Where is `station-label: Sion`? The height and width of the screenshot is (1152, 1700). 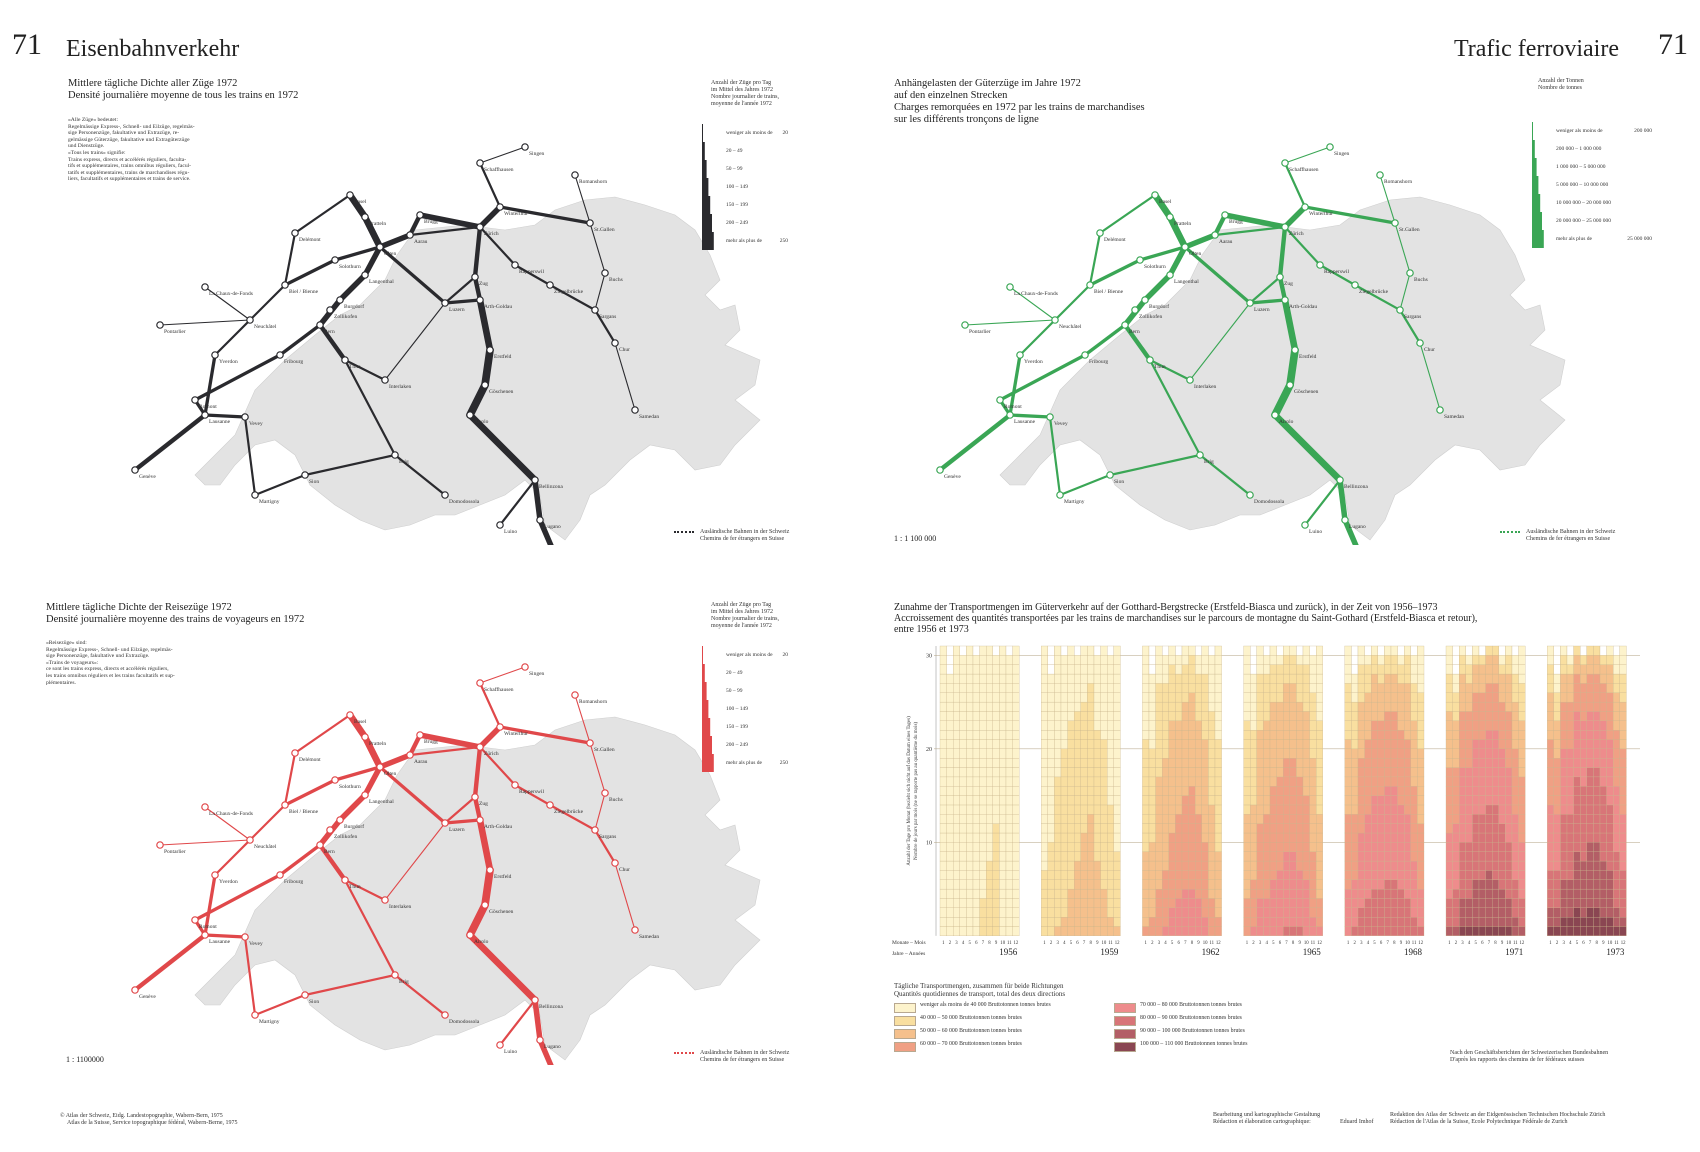
station-label: Sion is located at coordinates (314, 482).